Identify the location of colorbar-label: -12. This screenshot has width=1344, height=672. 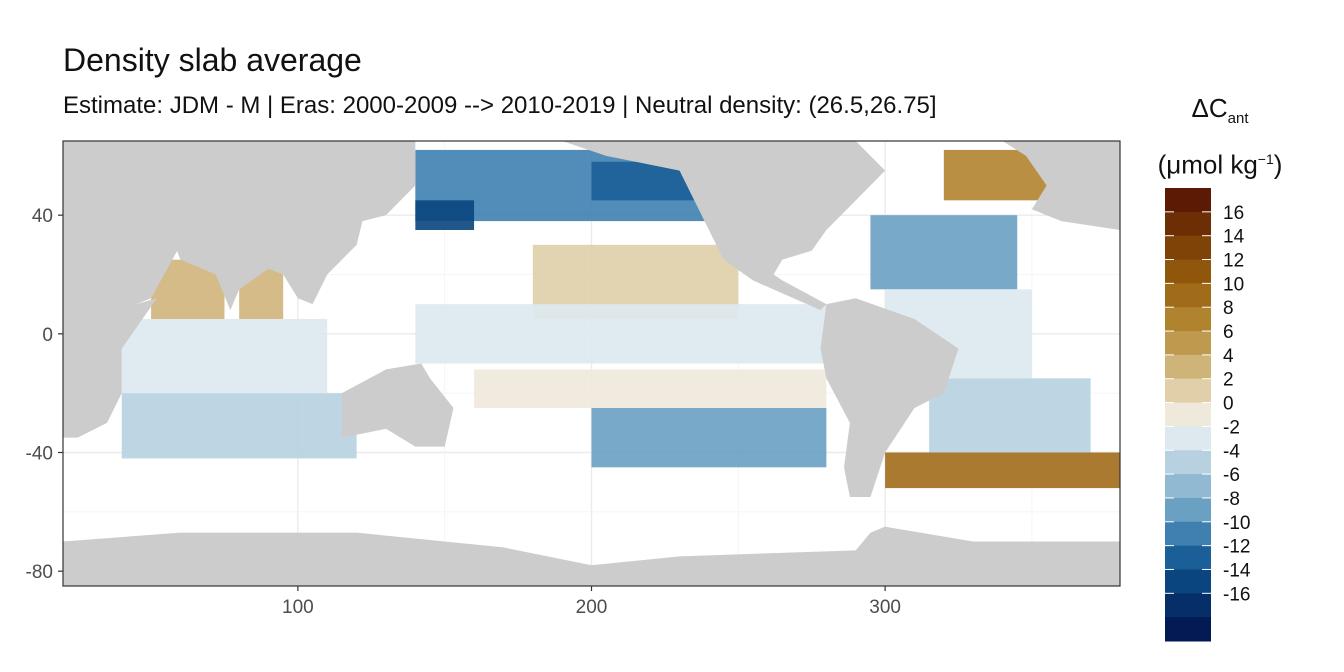
(1236, 547).